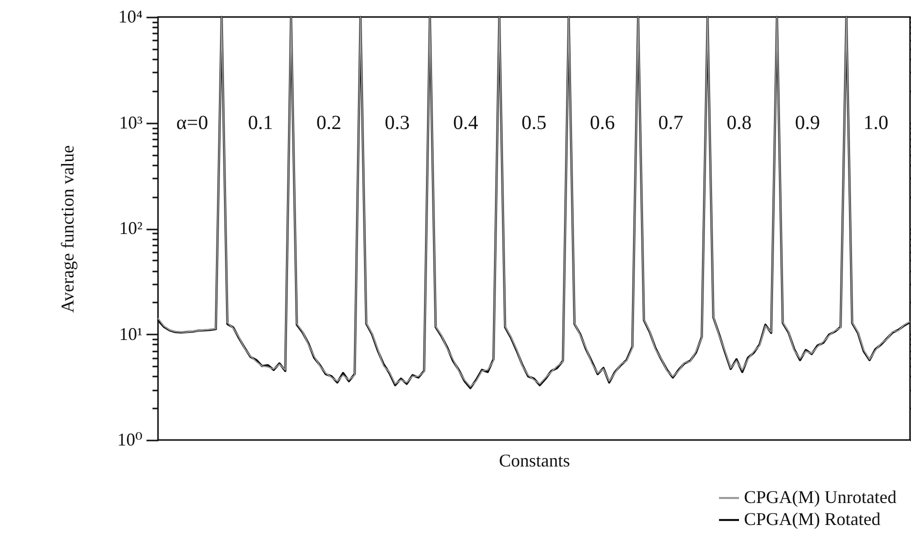  What do you see at coordinates (131, 122) in the screenshot?
I see `y-tick-label: 10³` at bounding box center [131, 122].